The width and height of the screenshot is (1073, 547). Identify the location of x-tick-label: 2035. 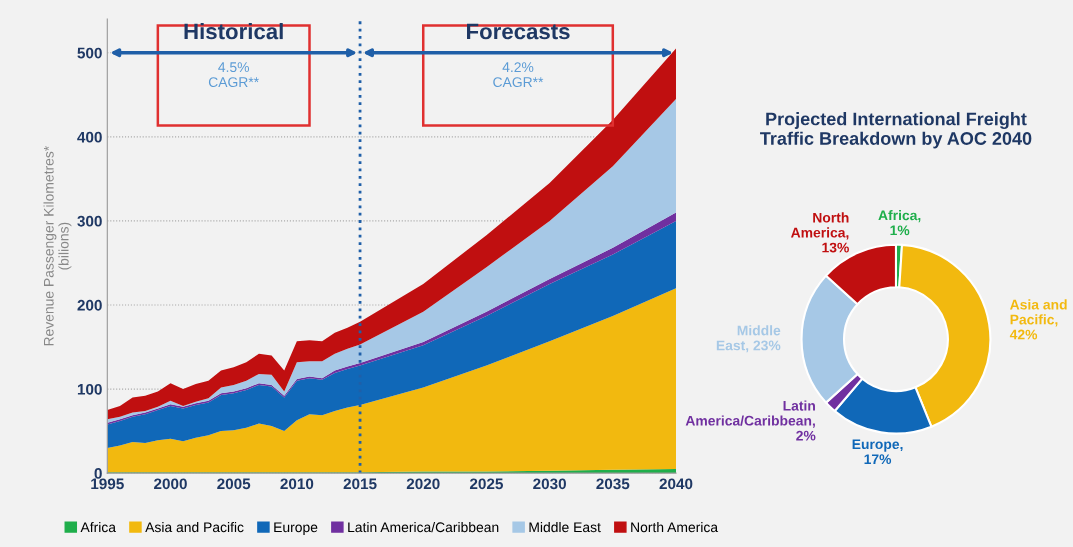
(613, 484).